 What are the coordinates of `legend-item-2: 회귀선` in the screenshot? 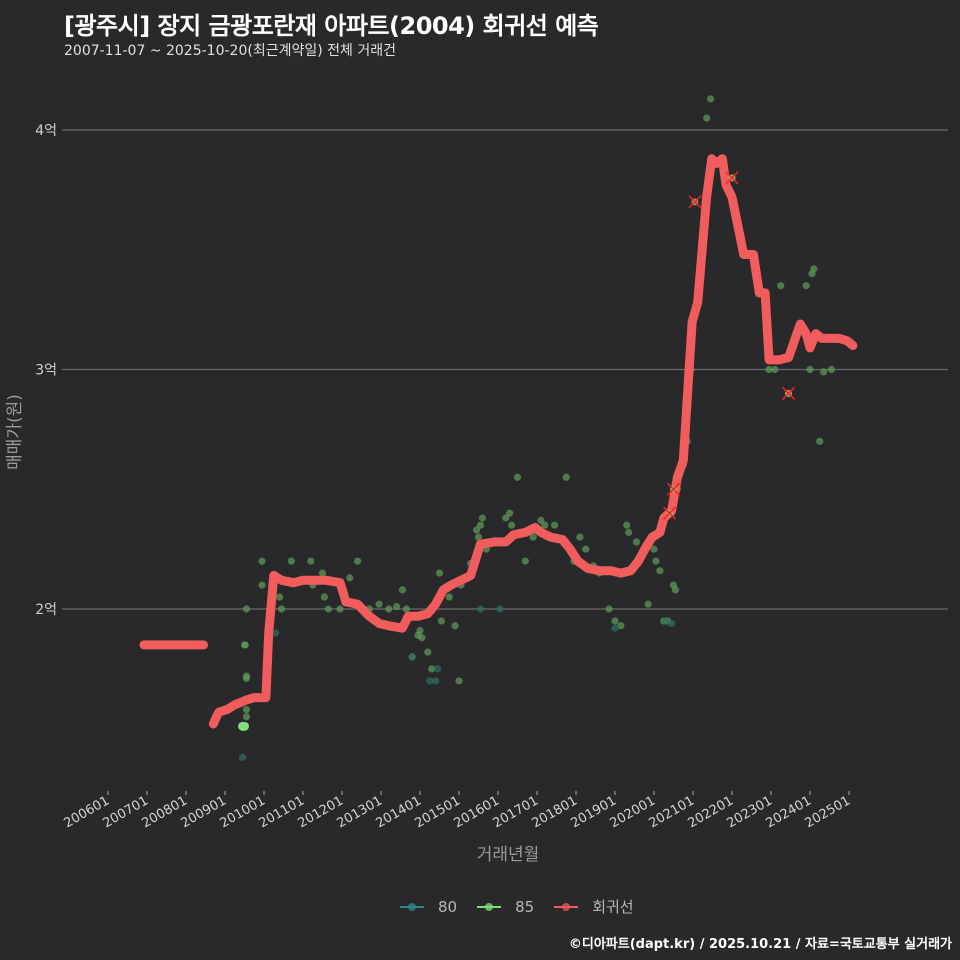 It's located at (594, 906).